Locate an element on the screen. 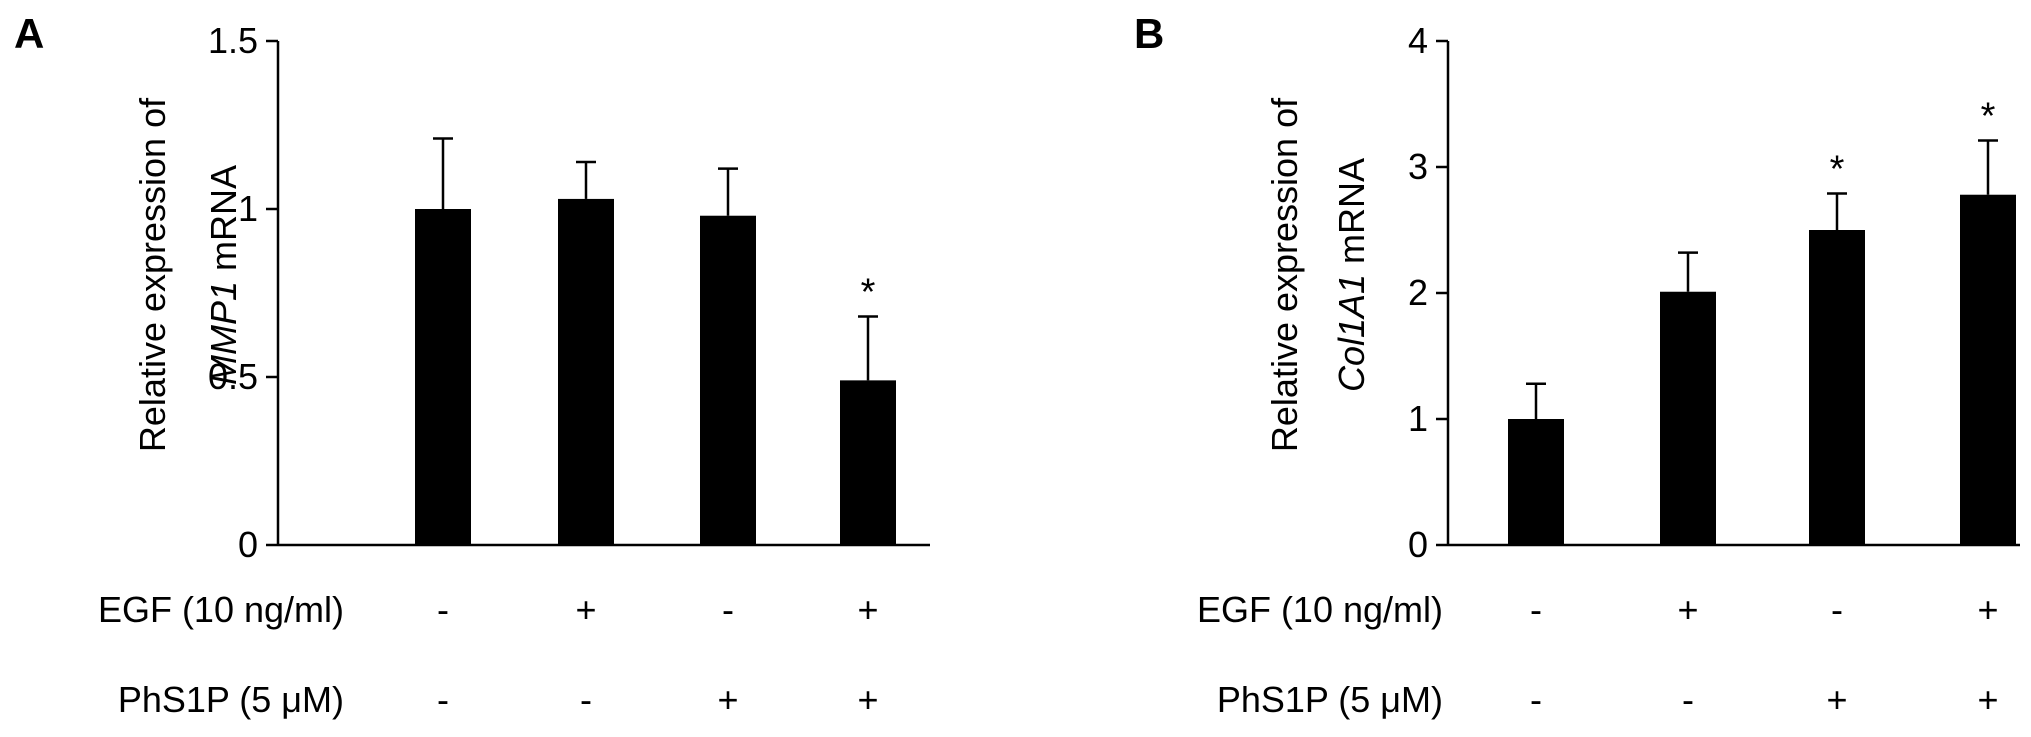 The image size is (2031, 737). y-tick-label: 4 is located at coordinates (1418, 40).